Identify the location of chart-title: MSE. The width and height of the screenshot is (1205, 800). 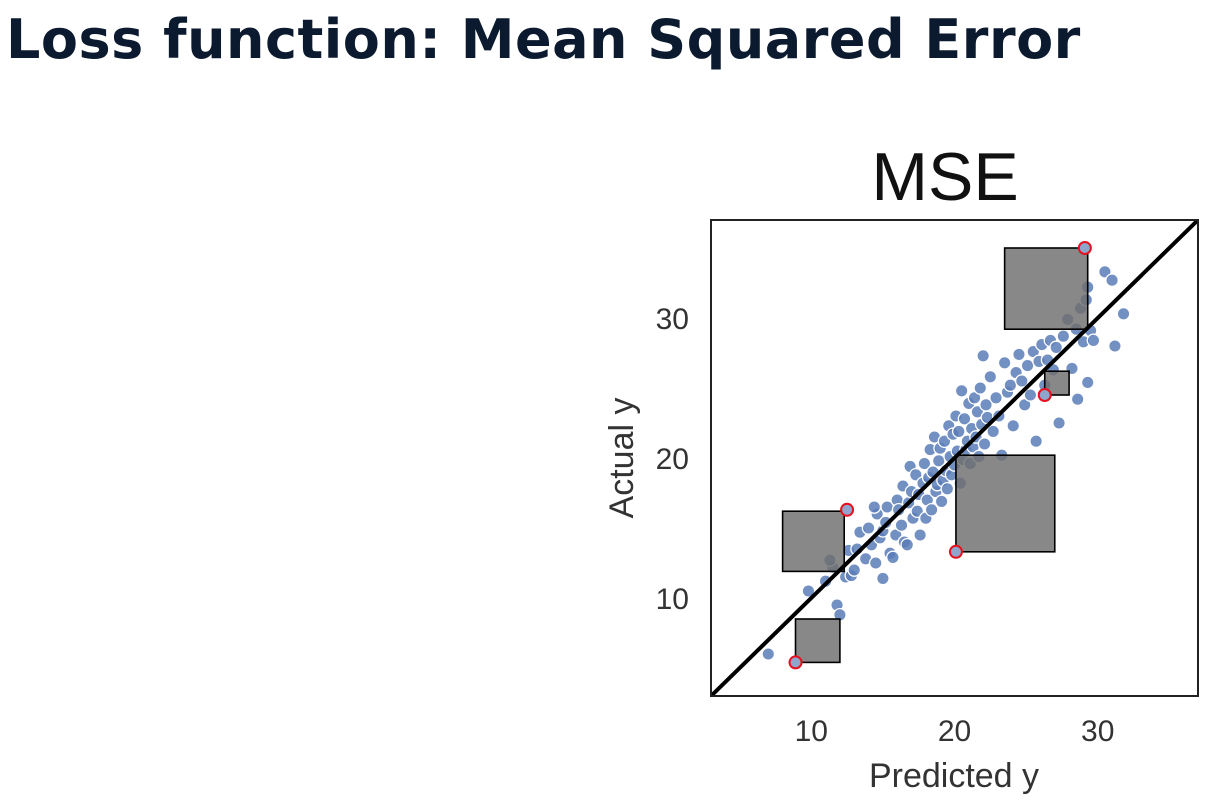
(944, 177).